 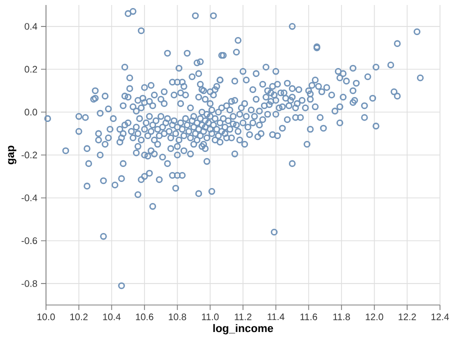 I want to click on x-tick-label: 11.0, so click(x=210, y=317).